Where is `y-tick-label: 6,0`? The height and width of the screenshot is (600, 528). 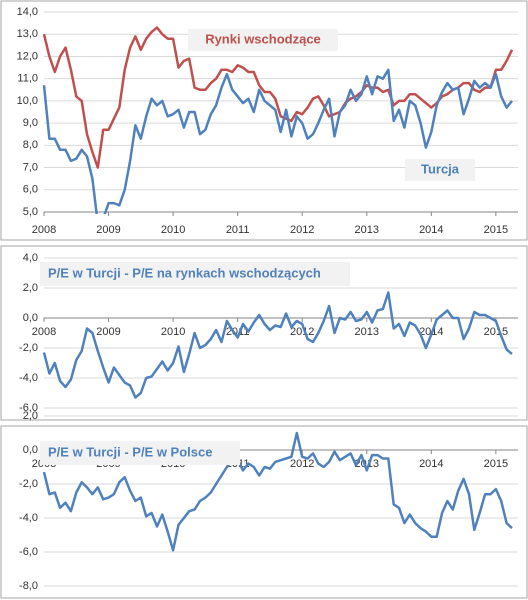 y-tick-label: 6,0 is located at coordinates (30, 190).